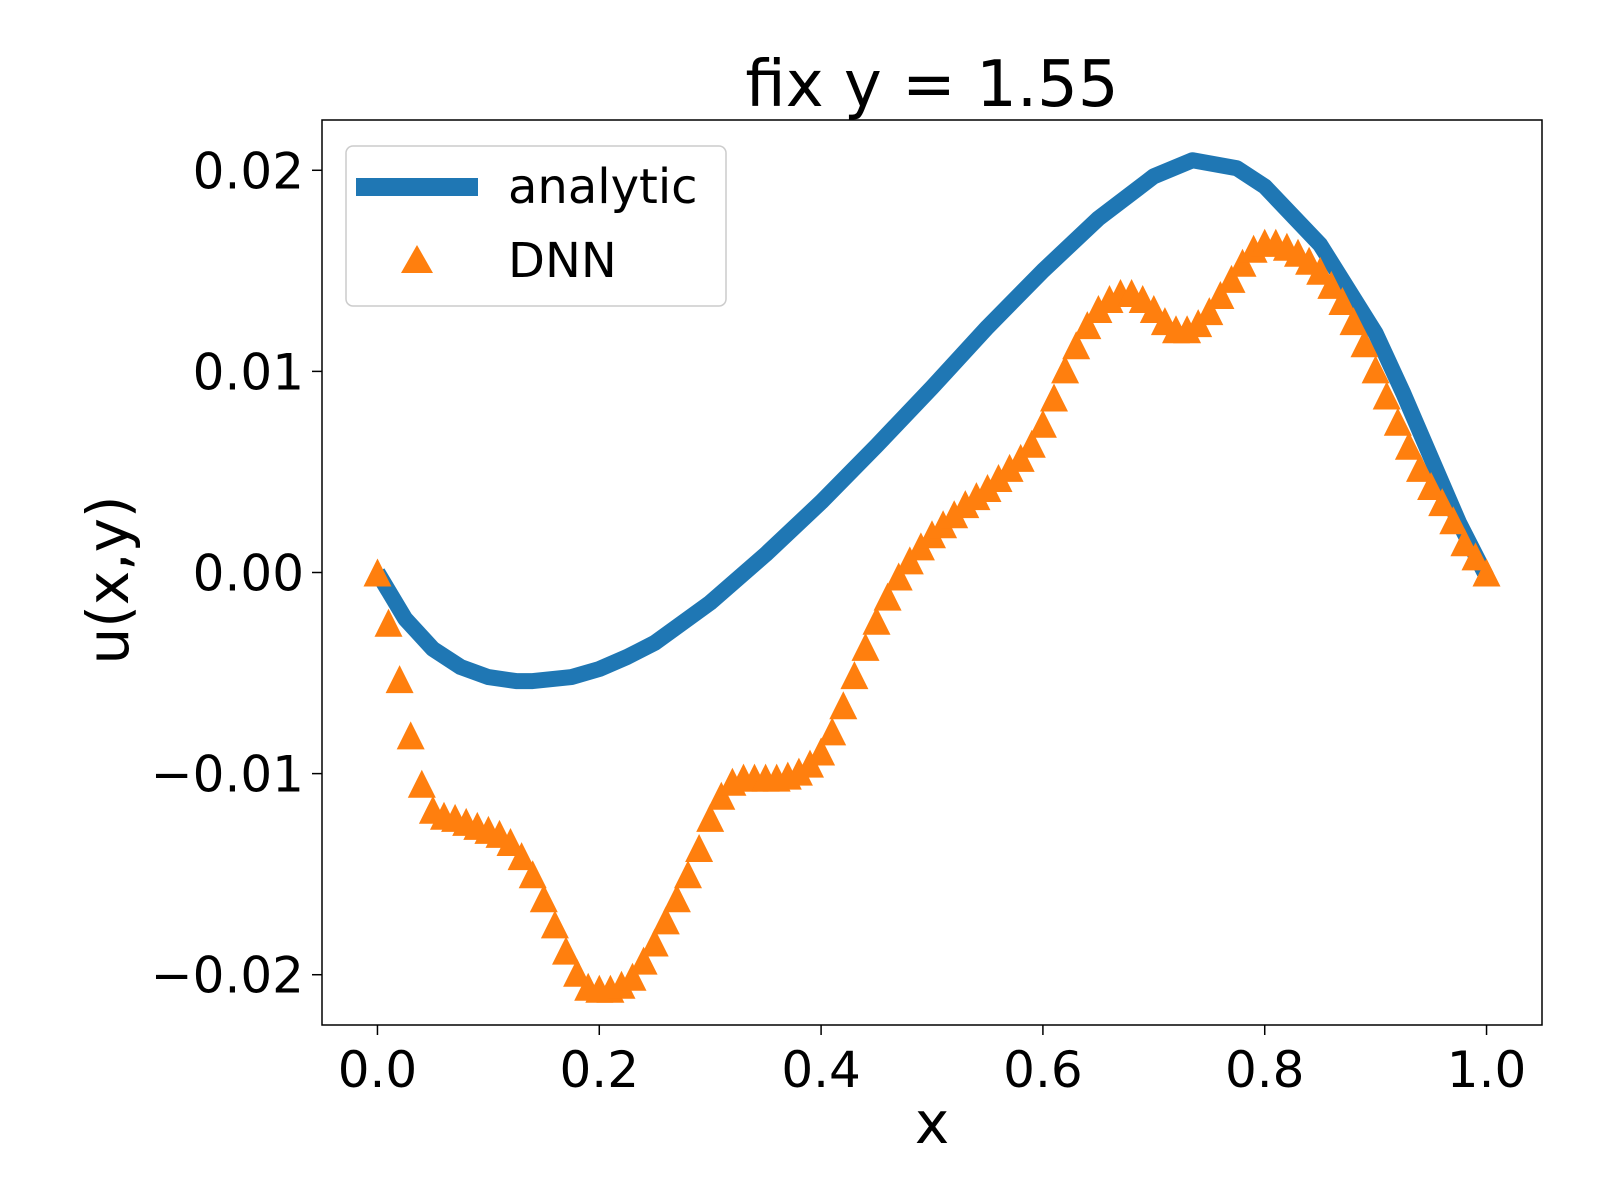  What do you see at coordinates (248, 372) in the screenshot?
I see `y-tick-label: 0.01` at bounding box center [248, 372].